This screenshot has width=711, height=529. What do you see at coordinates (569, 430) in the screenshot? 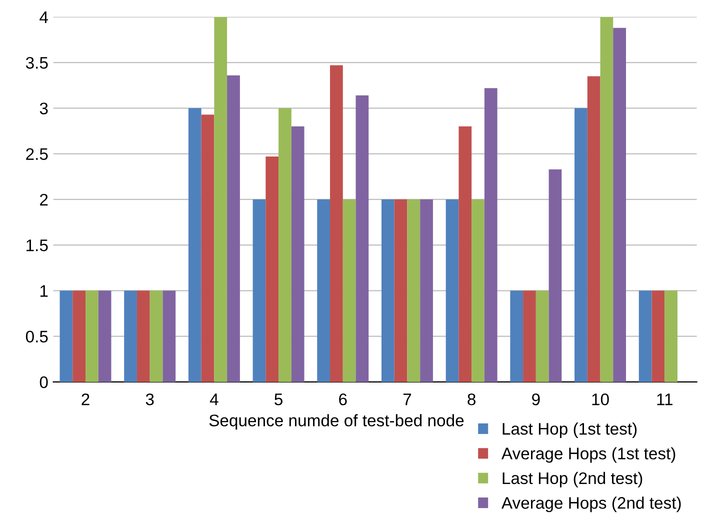
I see `legend-label: Last Hop (1st test)` at bounding box center [569, 430].